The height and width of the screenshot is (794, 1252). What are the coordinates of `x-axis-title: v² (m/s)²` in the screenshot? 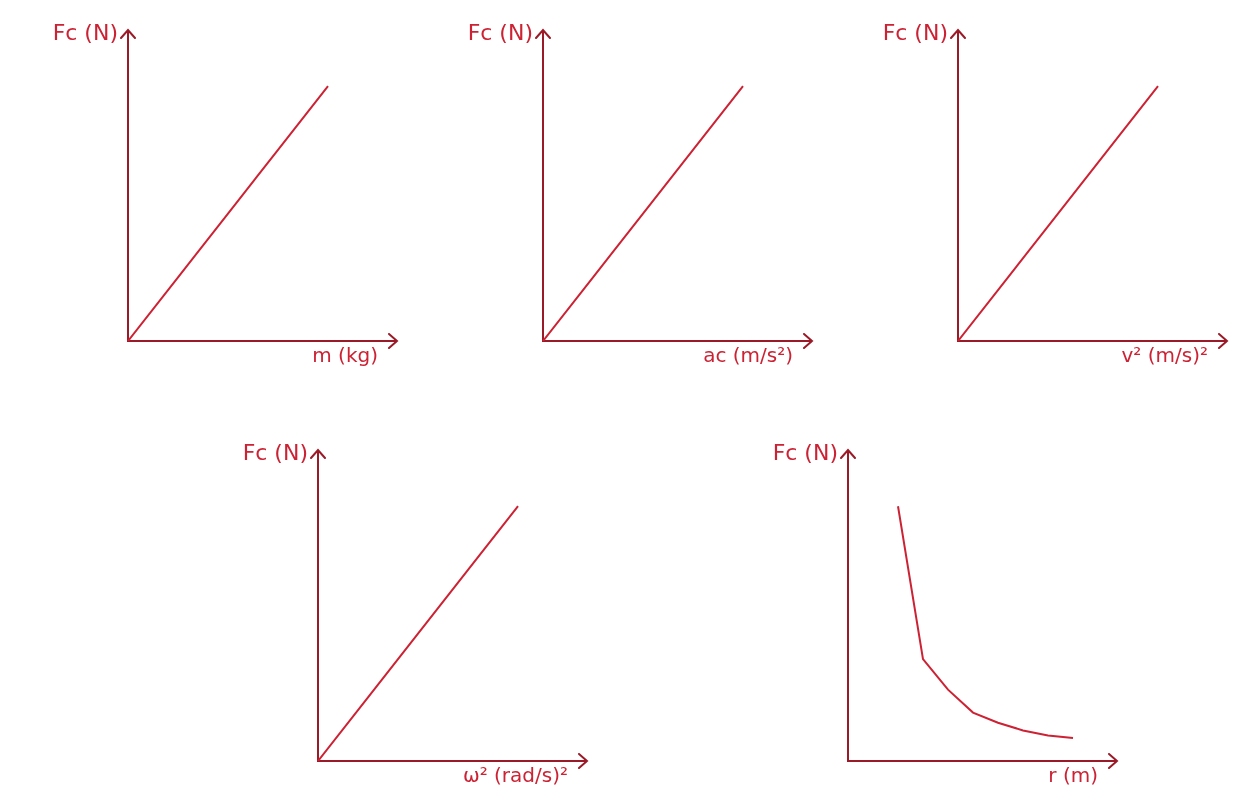 It's located at (1164, 355).